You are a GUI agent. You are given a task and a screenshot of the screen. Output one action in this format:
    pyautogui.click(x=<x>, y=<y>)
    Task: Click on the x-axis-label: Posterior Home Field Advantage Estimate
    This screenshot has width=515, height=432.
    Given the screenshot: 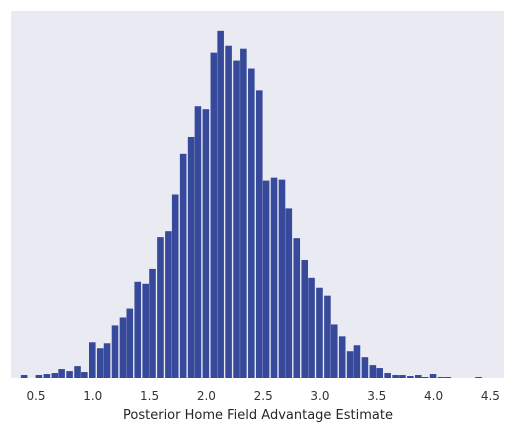 What is the action you would take?
    pyautogui.click(x=258, y=415)
    